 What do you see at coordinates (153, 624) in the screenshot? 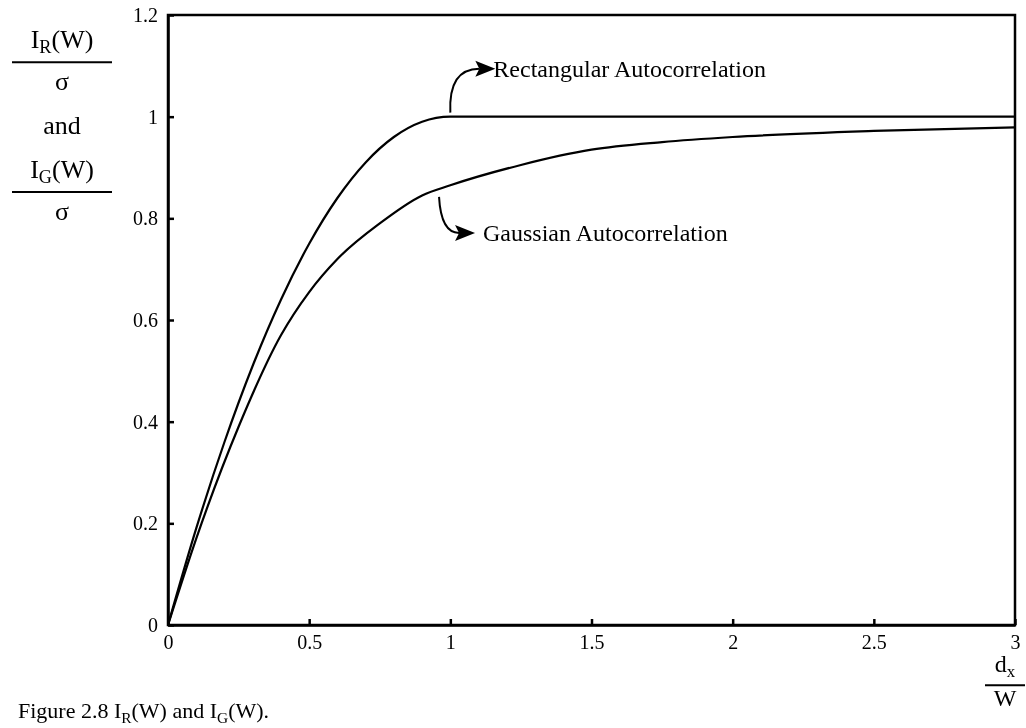
I see `y-tick-label: 0` at bounding box center [153, 624].